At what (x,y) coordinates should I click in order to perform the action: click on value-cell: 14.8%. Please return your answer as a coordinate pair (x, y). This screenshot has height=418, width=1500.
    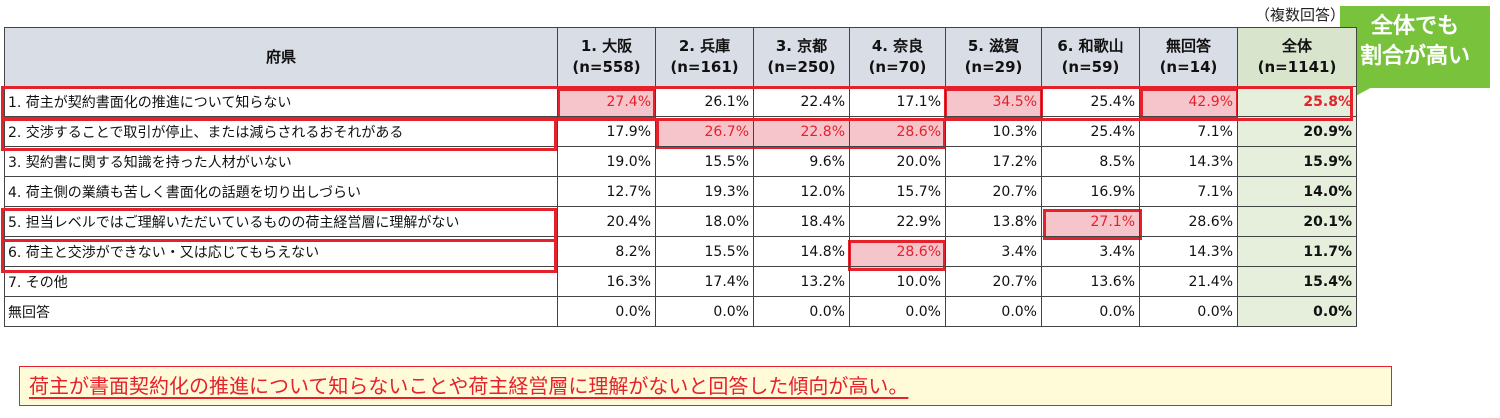
    Looking at the image, I should click on (801, 251).